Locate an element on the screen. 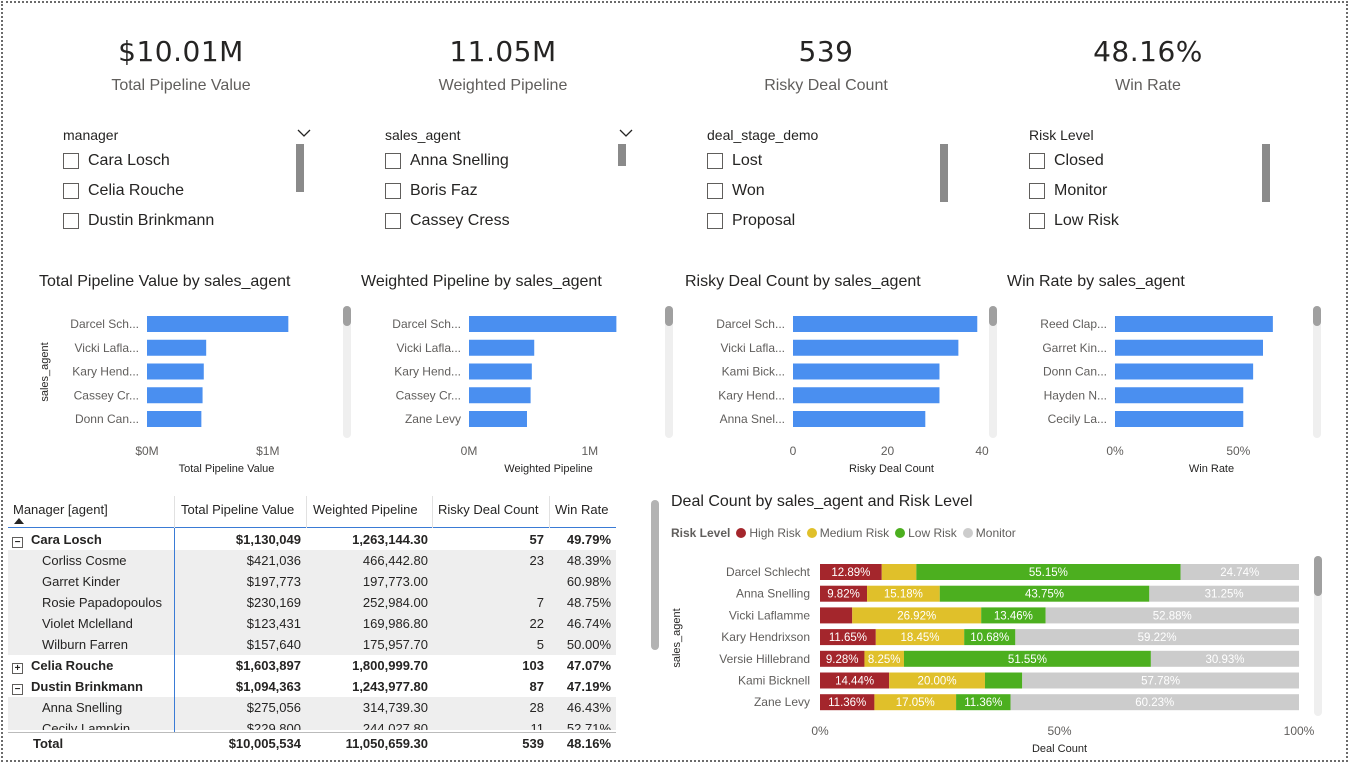  sort-ascending-icon is located at coordinates (19, 521).